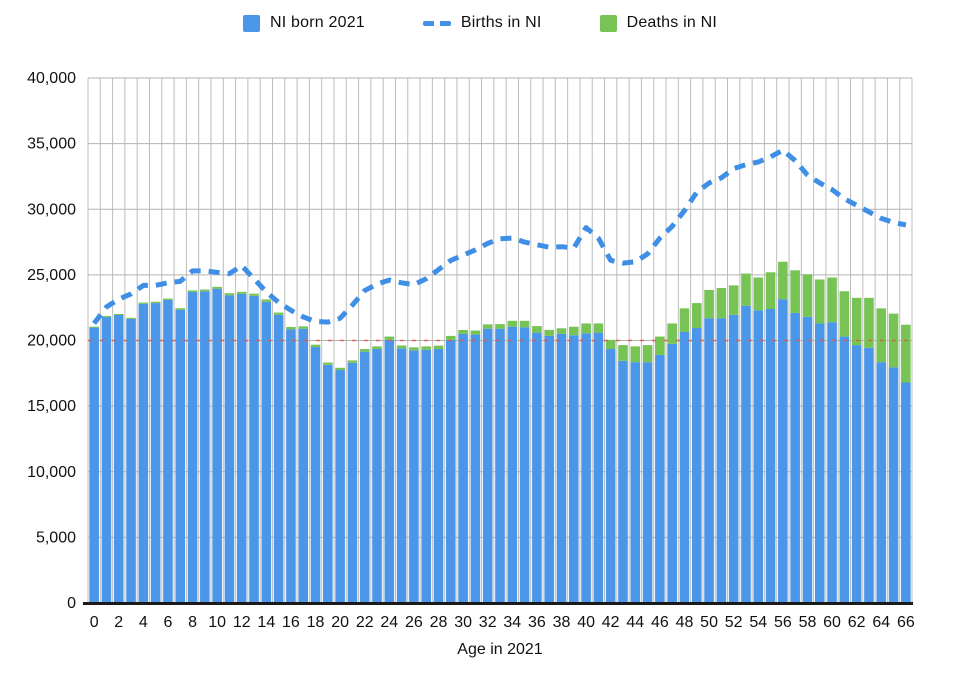  Describe the element at coordinates (500, 649) in the screenshot. I see `x-axis-title: Age in 2021` at that location.